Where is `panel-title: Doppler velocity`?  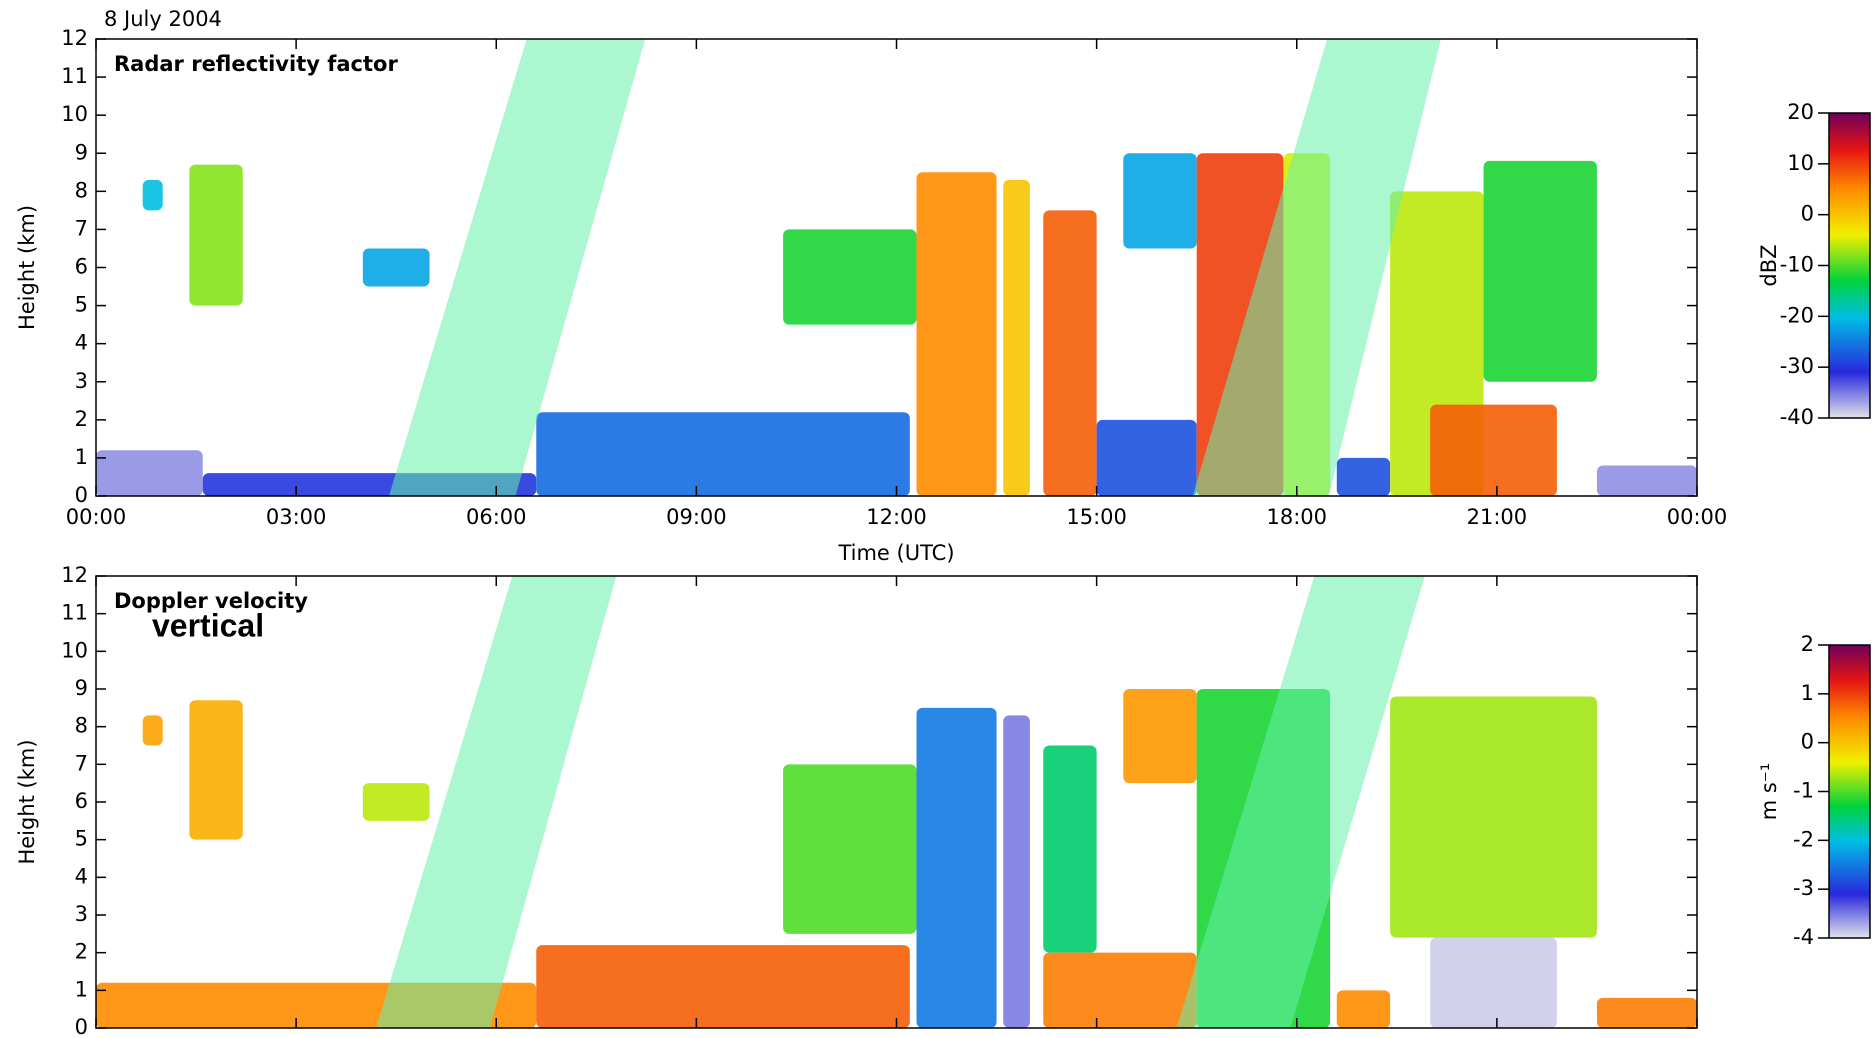 panel-title: Doppler velocity is located at coordinates (211, 601).